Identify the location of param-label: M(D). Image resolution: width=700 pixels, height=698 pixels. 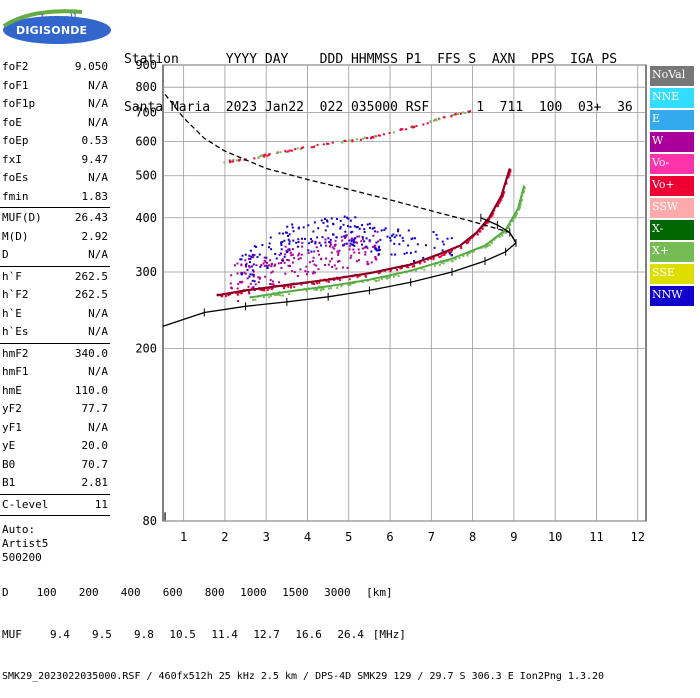
(15, 236).